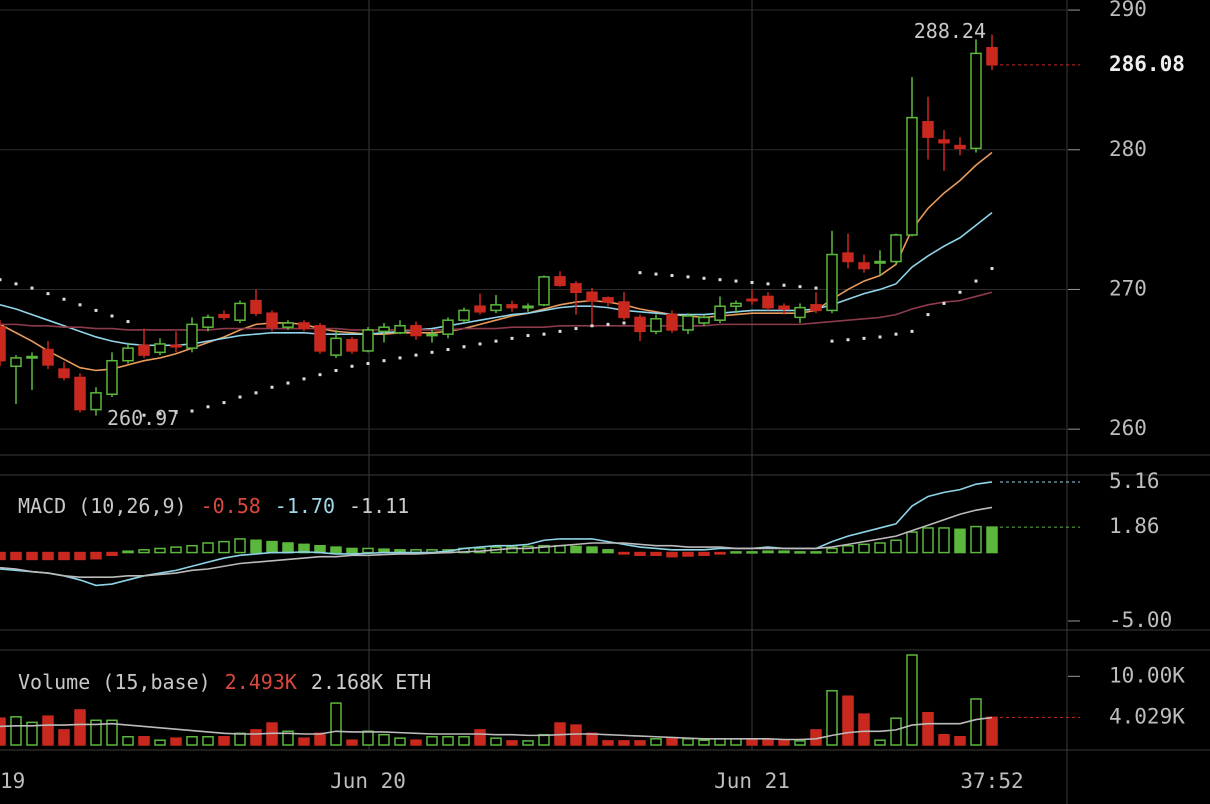  Describe the element at coordinates (213, 506) in the screenshot. I see `legend: MACD (10,26,9) -0.58 -1.70 -1.11` at that location.